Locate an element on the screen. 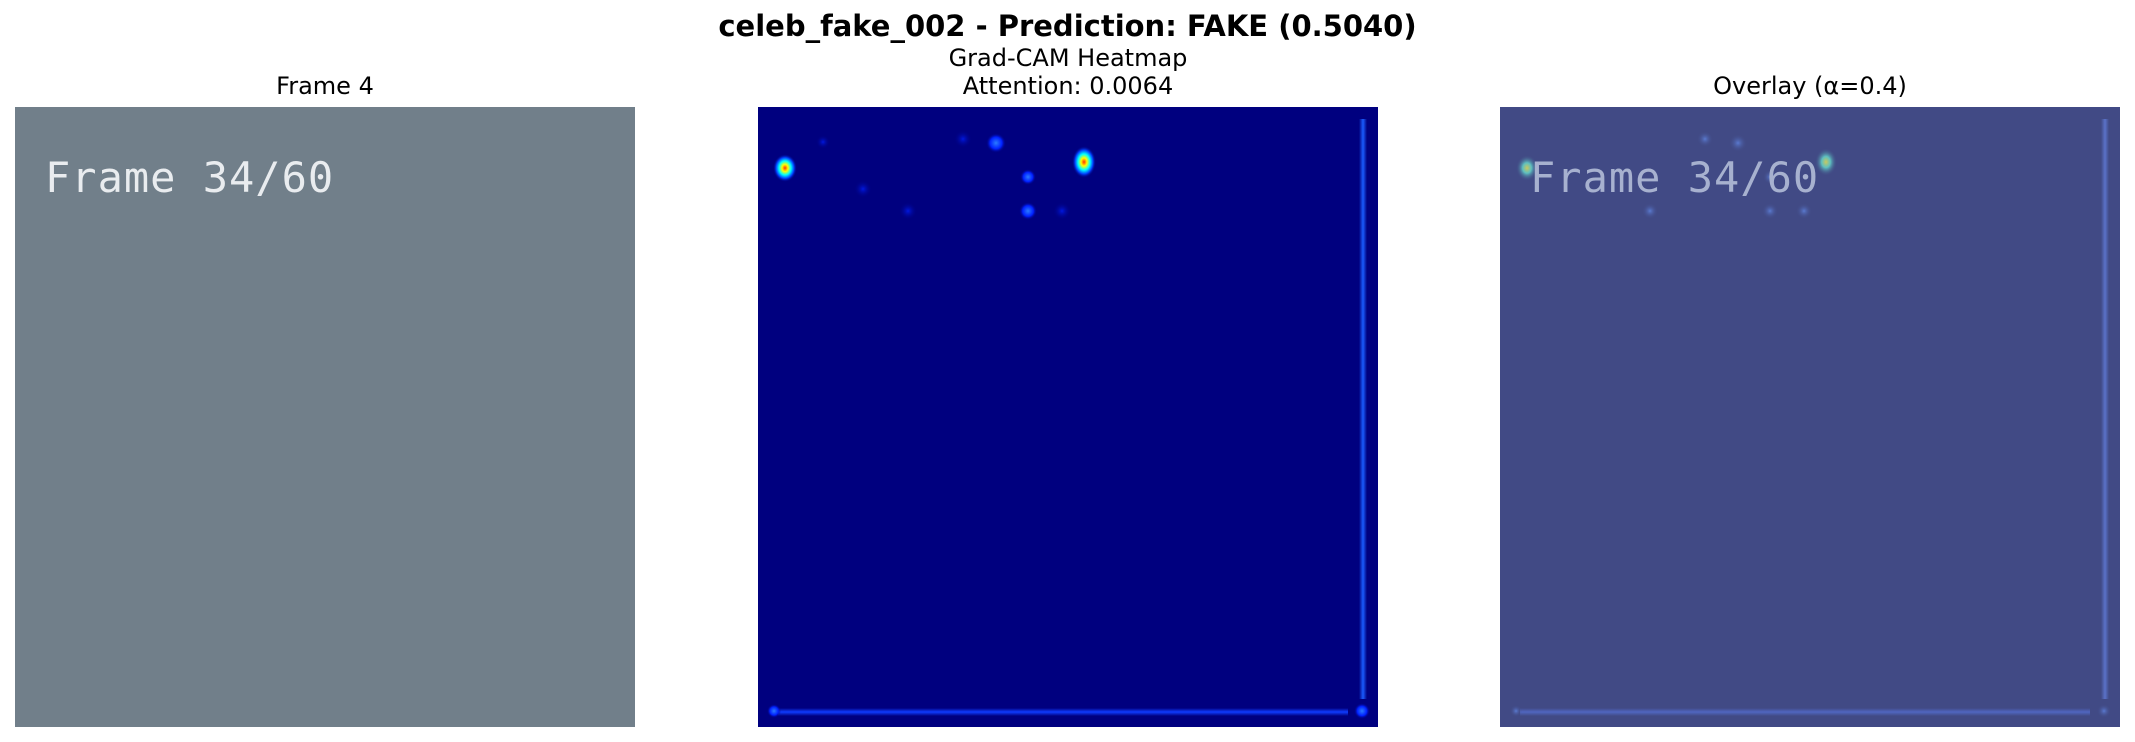  heat-right-edge is located at coordinates (1363, 409).